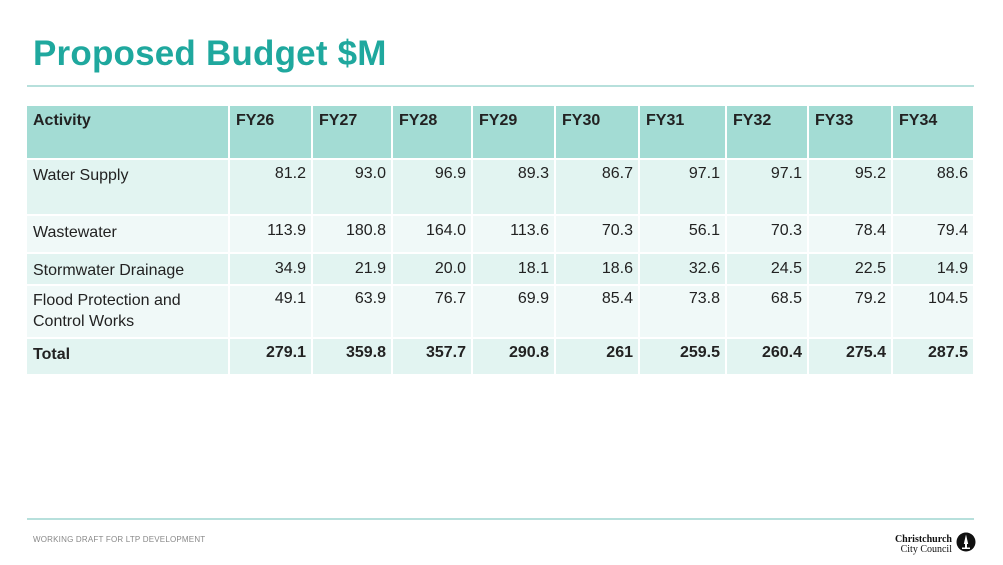  What do you see at coordinates (850, 187) in the screenshot?
I see `table-cell: 95.2` at bounding box center [850, 187].